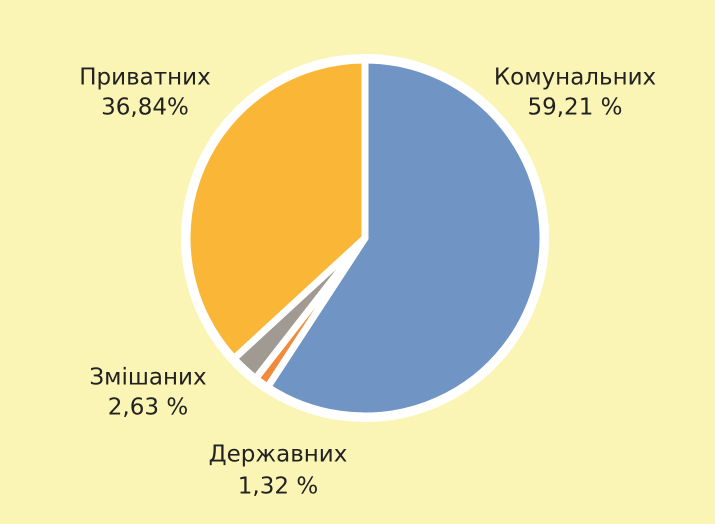  What do you see at coordinates (145, 108) in the screenshot?
I see `slice-value-label: 36,84%` at bounding box center [145, 108].